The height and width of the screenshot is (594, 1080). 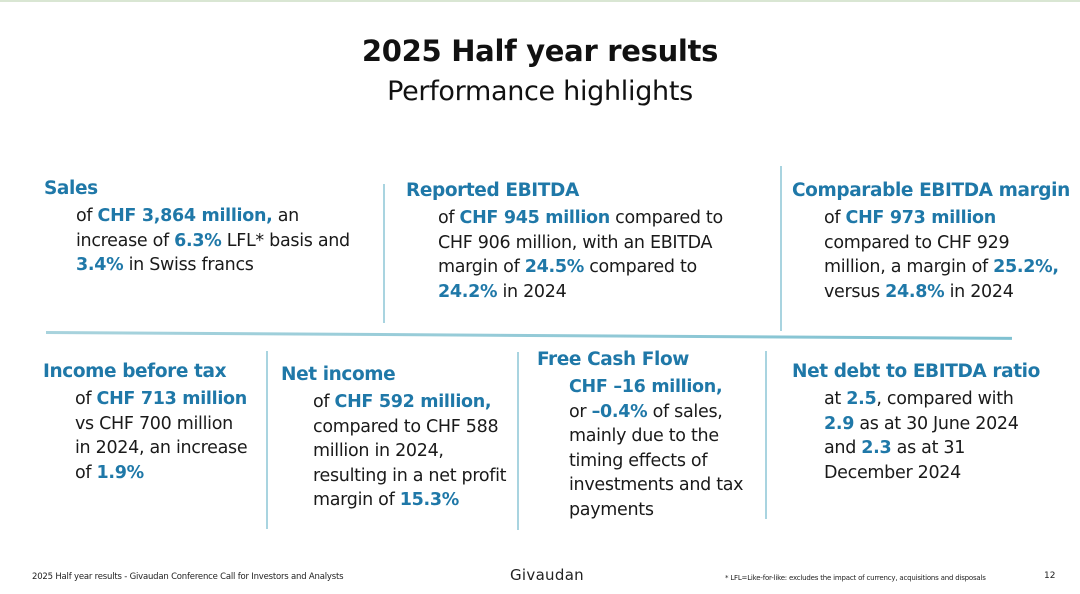 I want to click on page-title: 2025 Half year results, so click(x=540, y=51).